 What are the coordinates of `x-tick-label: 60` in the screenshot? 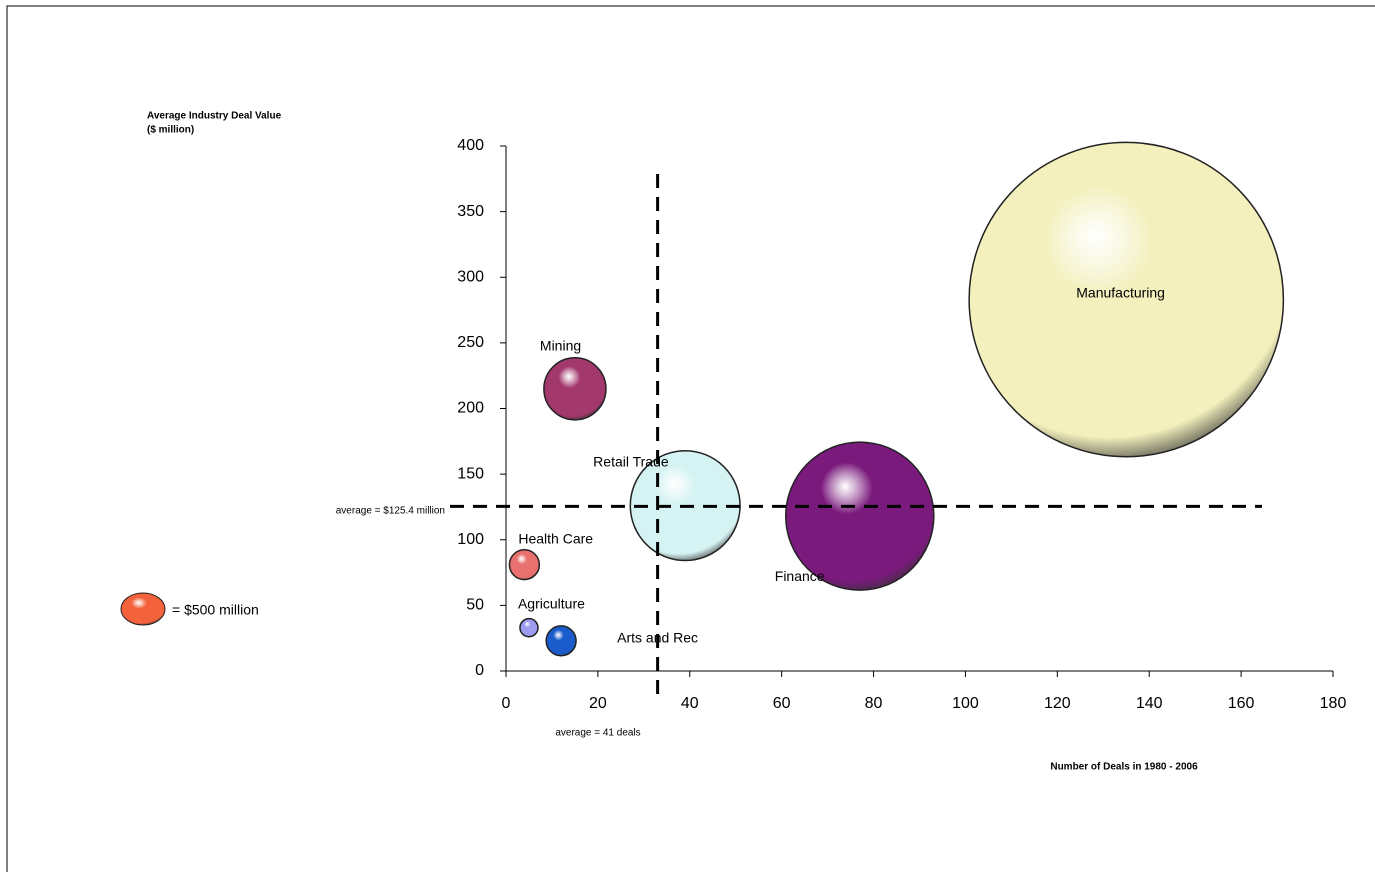 It's located at (782, 703).